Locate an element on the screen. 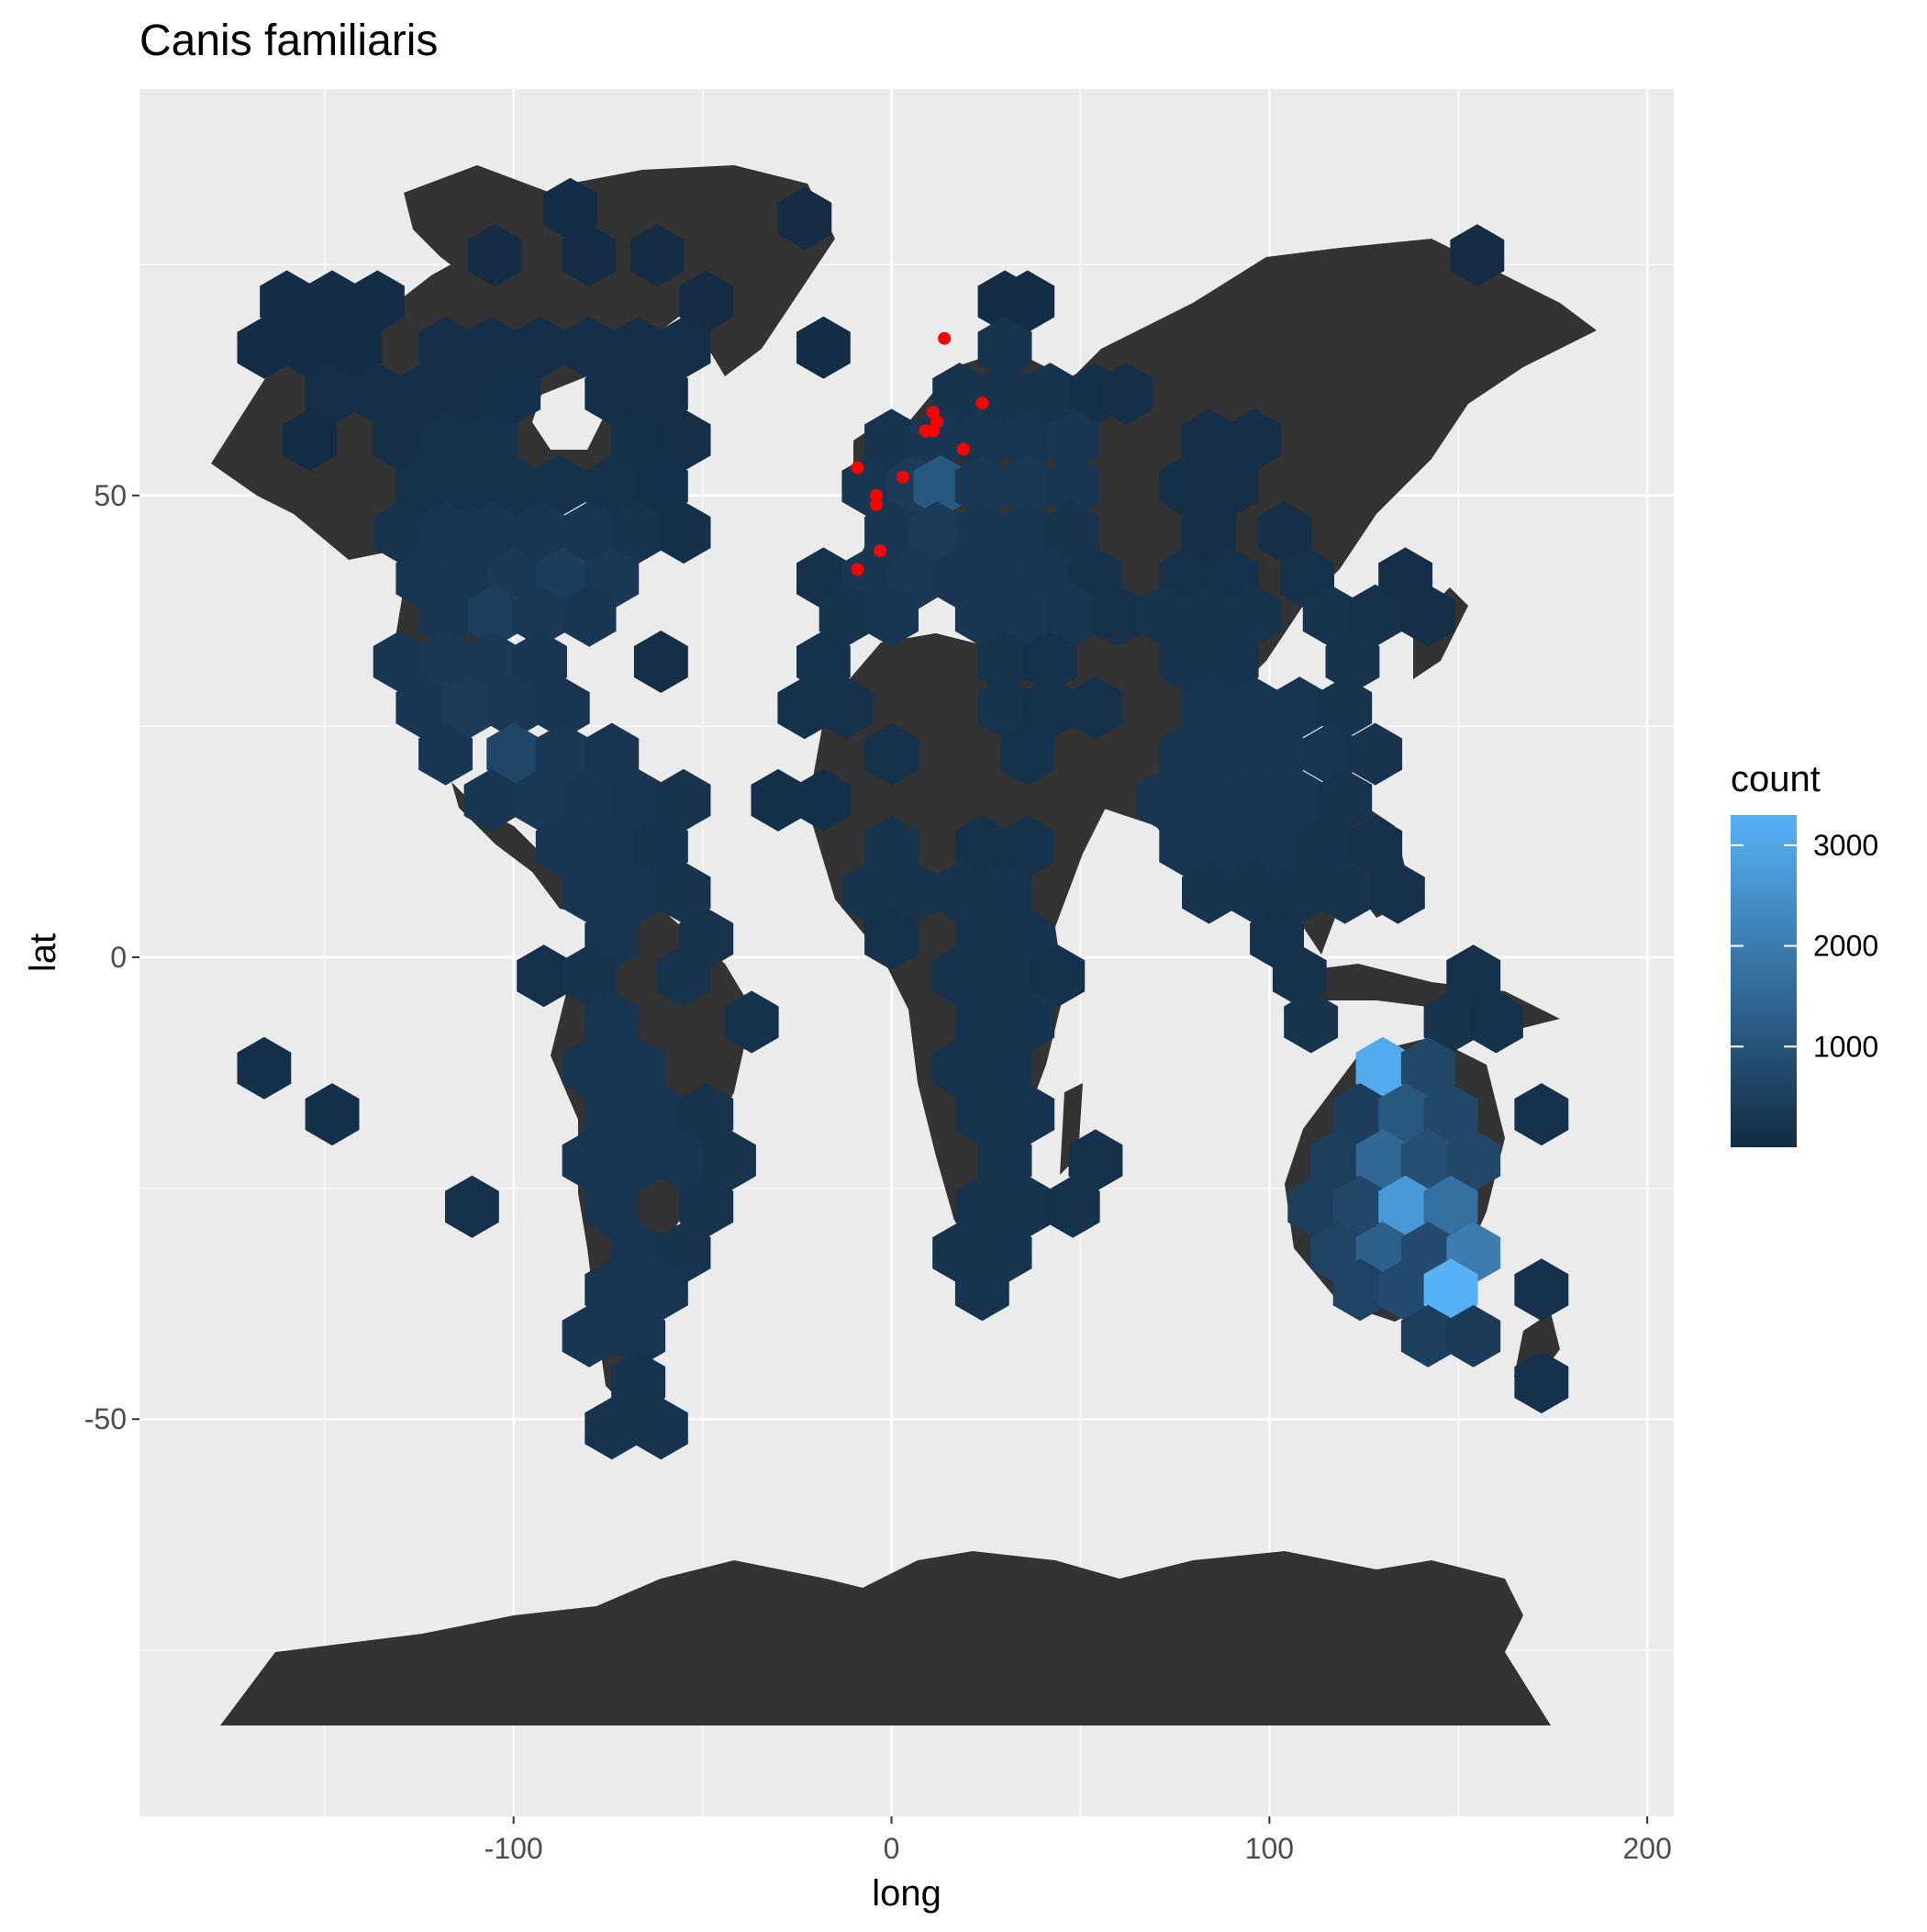  legend-label: 2000 is located at coordinates (1845, 946).